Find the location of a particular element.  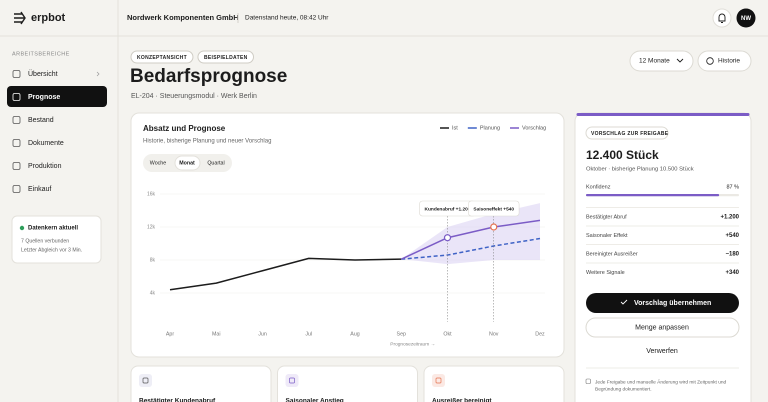

tab: Woche is located at coordinates (158, 163).